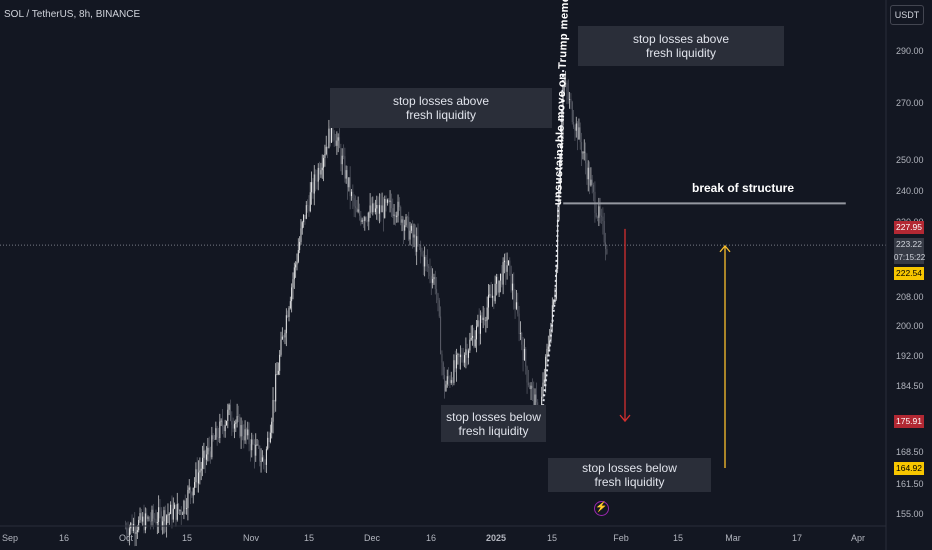  Describe the element at coordinates (910, 484) in the screenshot. I see `y-tick-label: 161.50` at that location.